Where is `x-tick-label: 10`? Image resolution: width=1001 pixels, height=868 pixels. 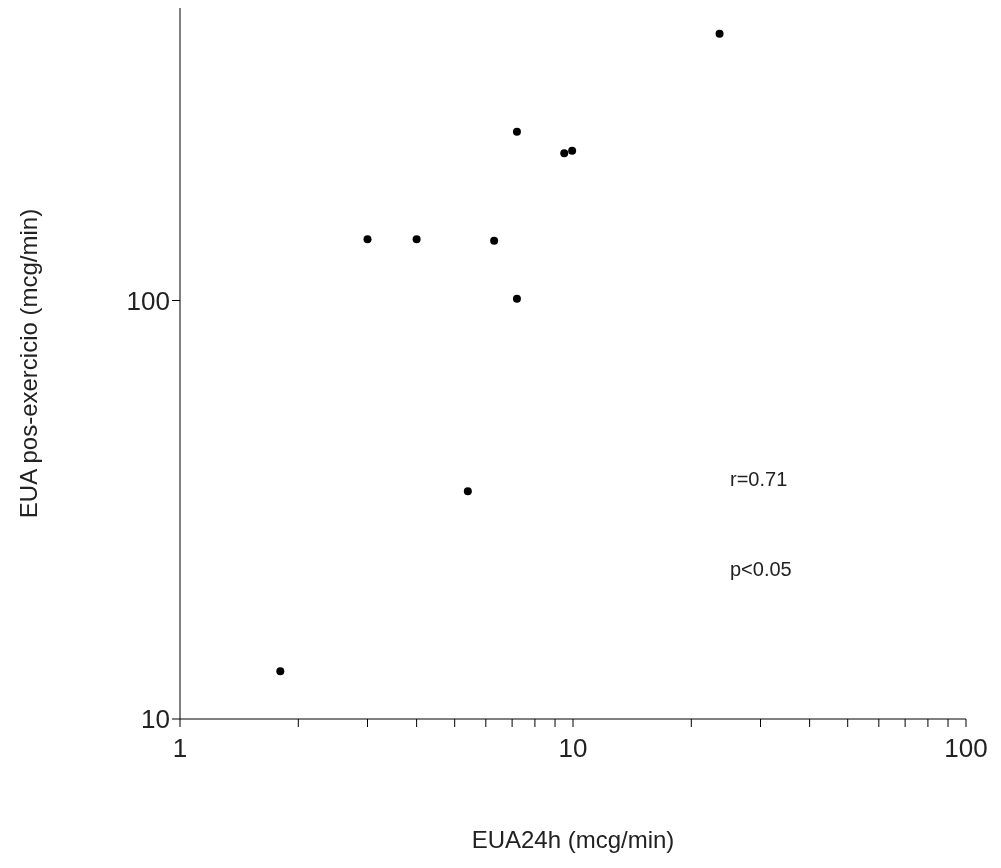
x-tick-label: 10 is located at coordinates (573, 748).